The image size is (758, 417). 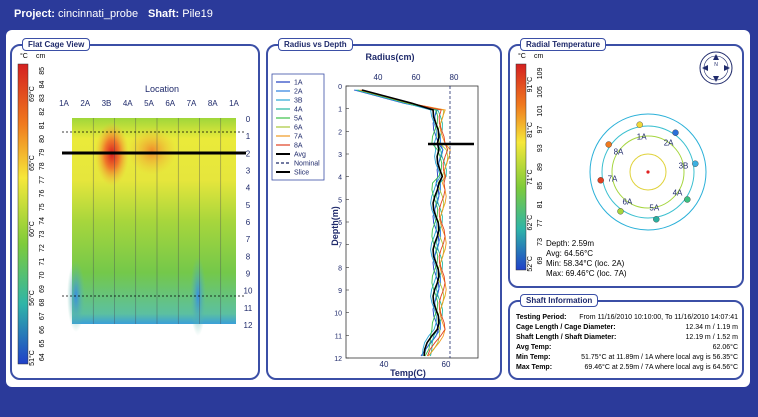 I want to click on legend-label: Slice, so click(x=301, y=173).